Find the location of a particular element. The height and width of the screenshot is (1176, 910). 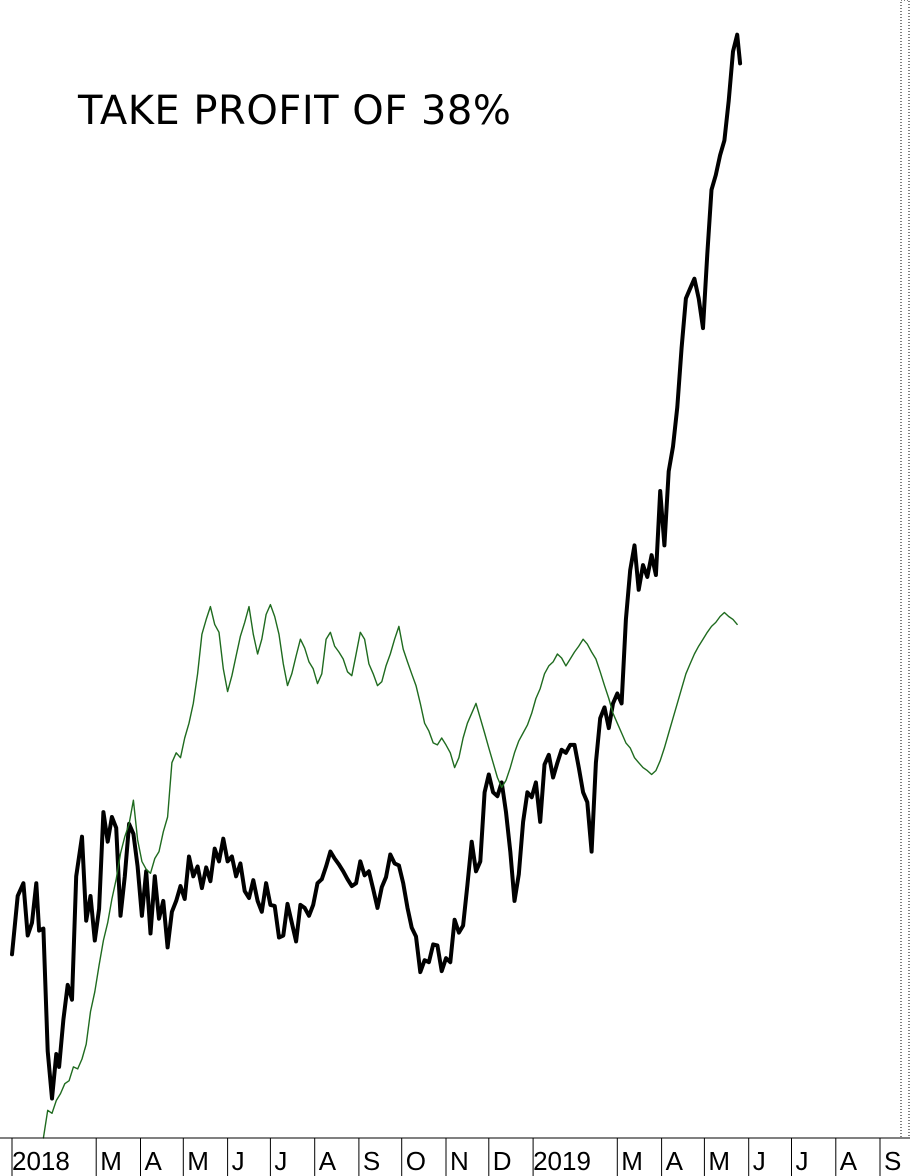

x-tick-label: 2019 is located at coordinates (562, 1161).